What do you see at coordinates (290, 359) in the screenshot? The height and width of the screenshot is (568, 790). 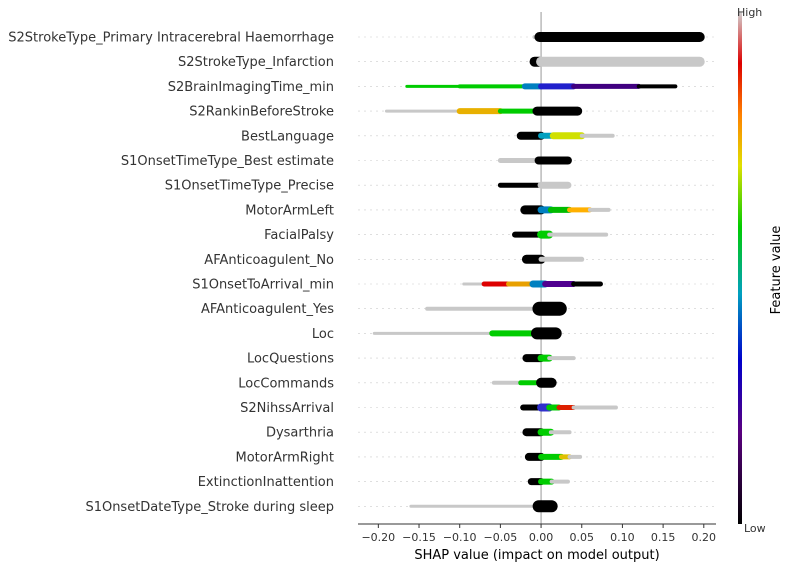 I see `feature-label: LocQuestions` at bounding box center [290, 359].